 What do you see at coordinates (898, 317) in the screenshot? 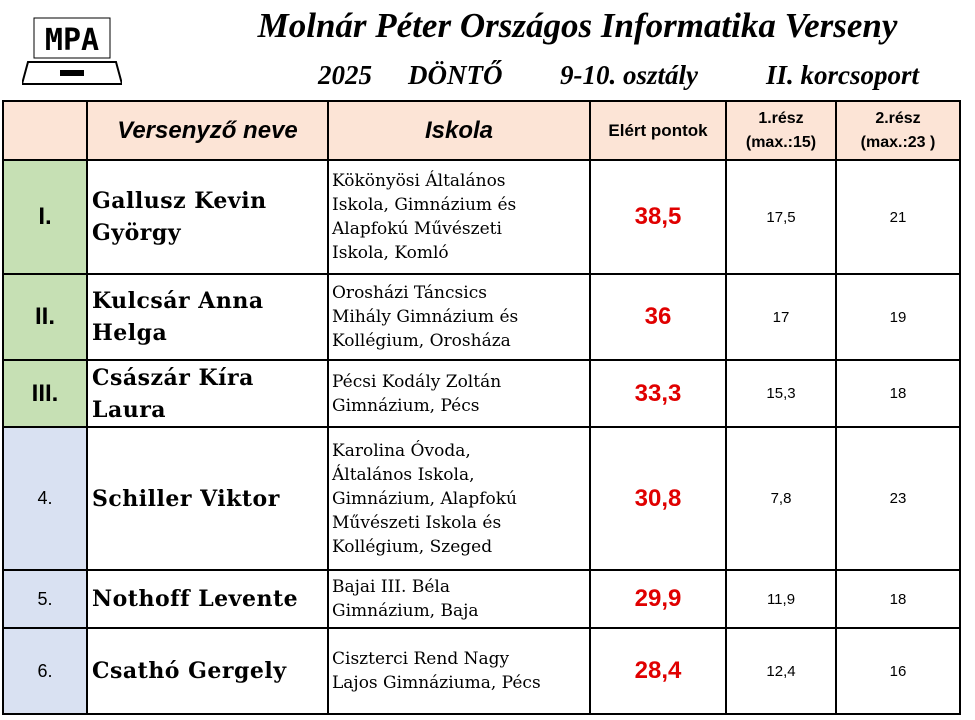
I see `part2-cell: 19` at bounding box center [898, 317].